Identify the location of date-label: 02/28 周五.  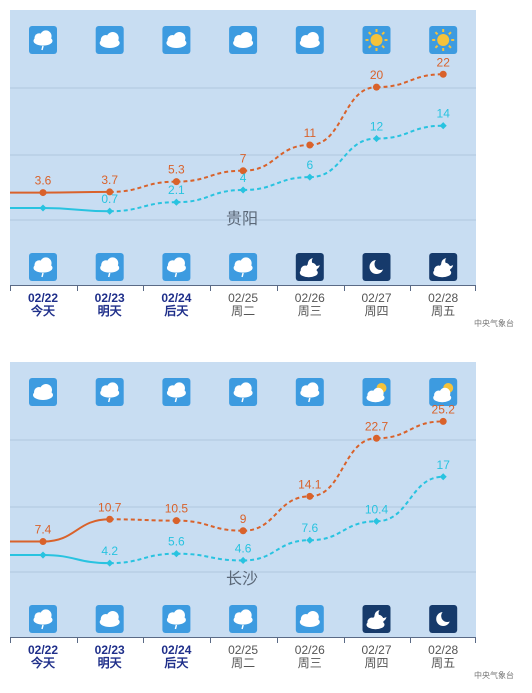
(443, 657).